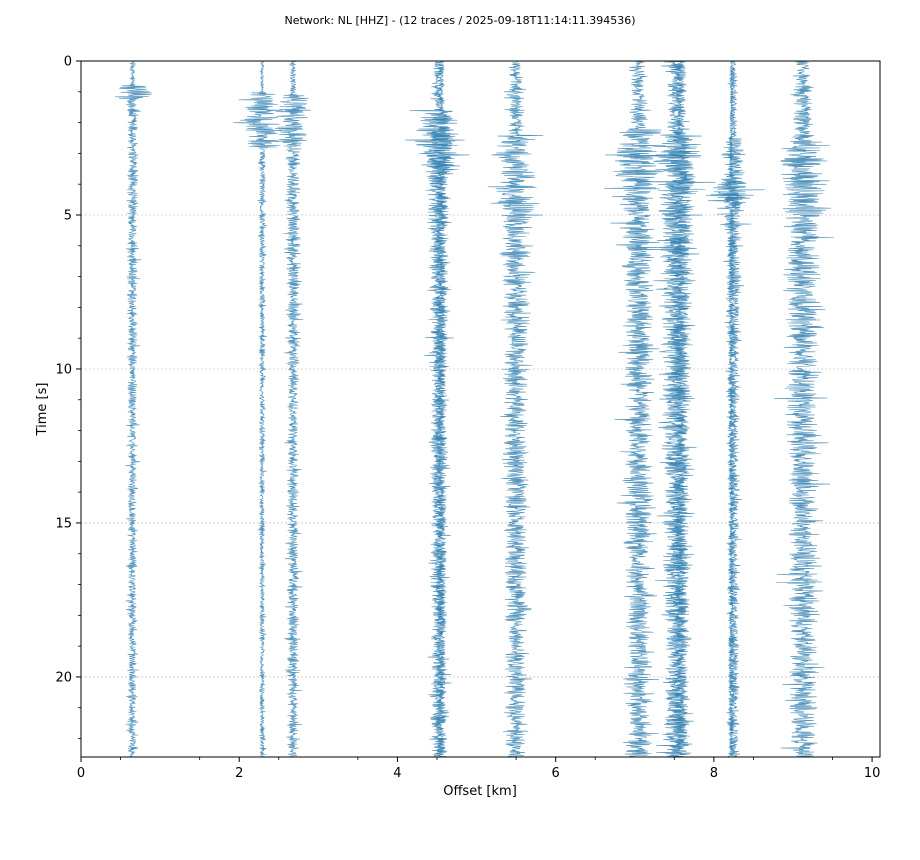  What do you see at coordinates (63, 523) in the screenshot?
I see `y-tick-label: 15` at bounding box center [63, 523].